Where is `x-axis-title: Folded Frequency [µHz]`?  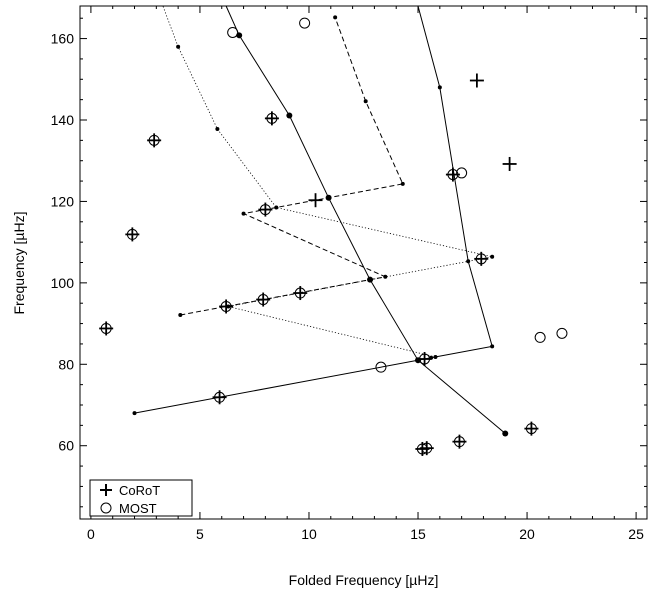 x-axis-title: Folded Frequency [µHz] is located at coordinates (364, 580).